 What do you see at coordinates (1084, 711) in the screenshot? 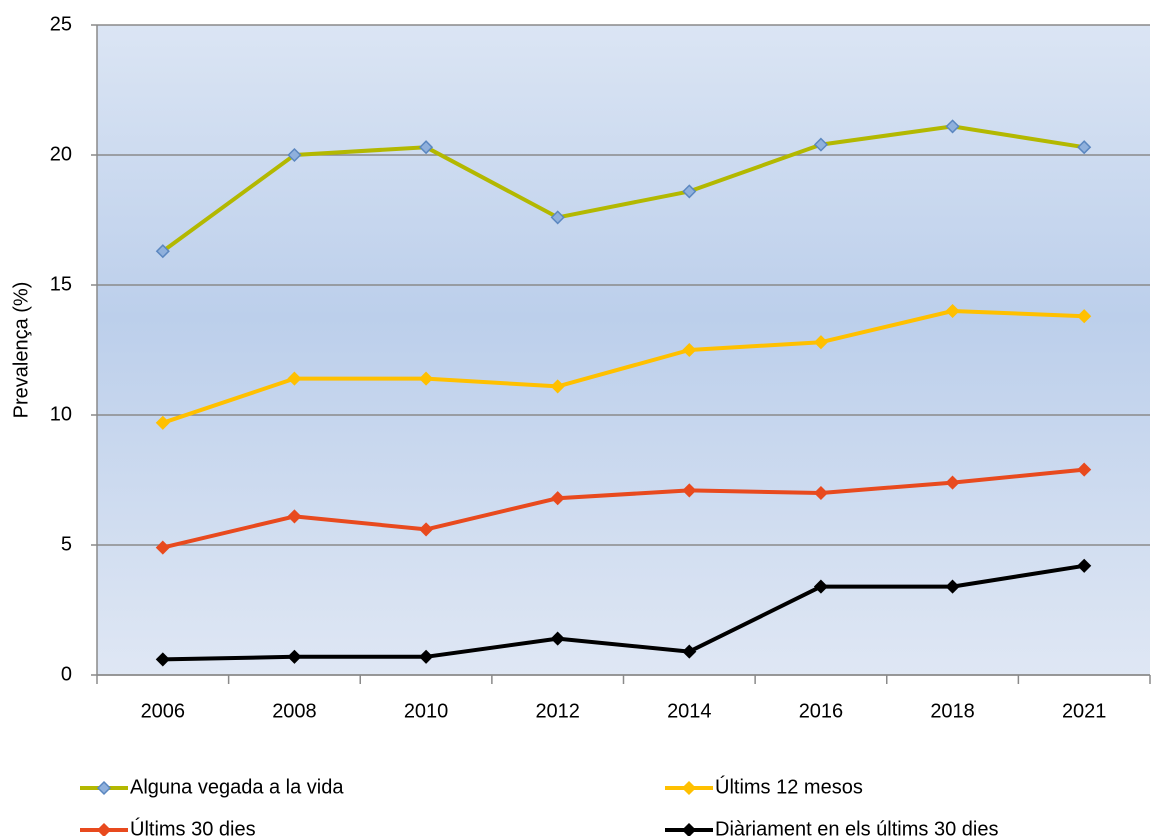
I see `x-tick-label: 2021` at bounding box center [1084, 711].